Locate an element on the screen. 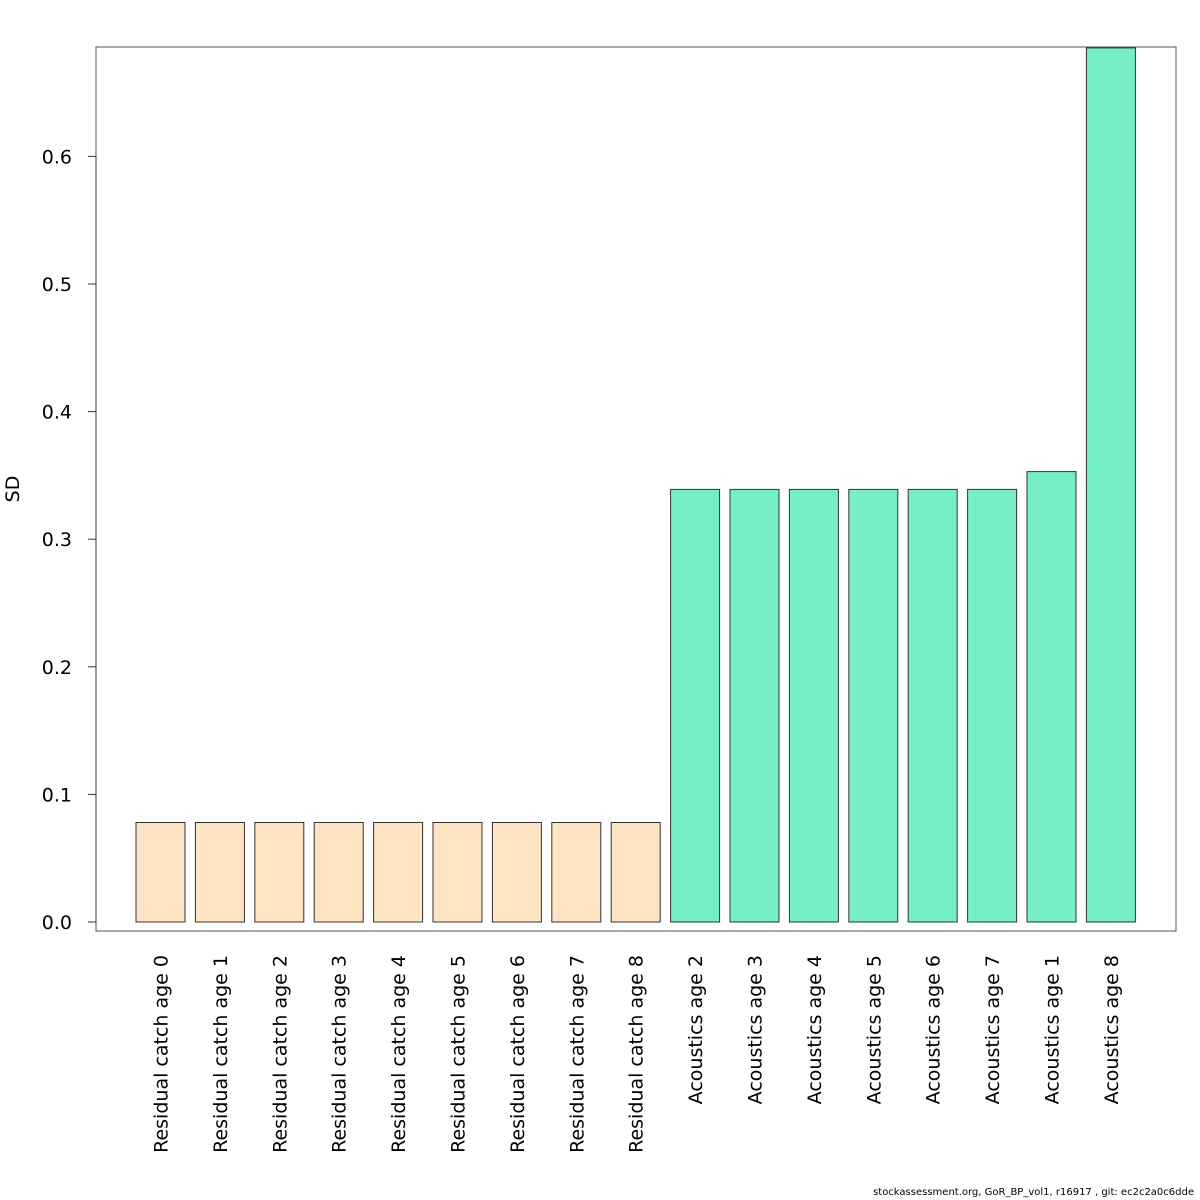  x-category-label: Acoustics age 8 is located at coordinates (1112, 1029).